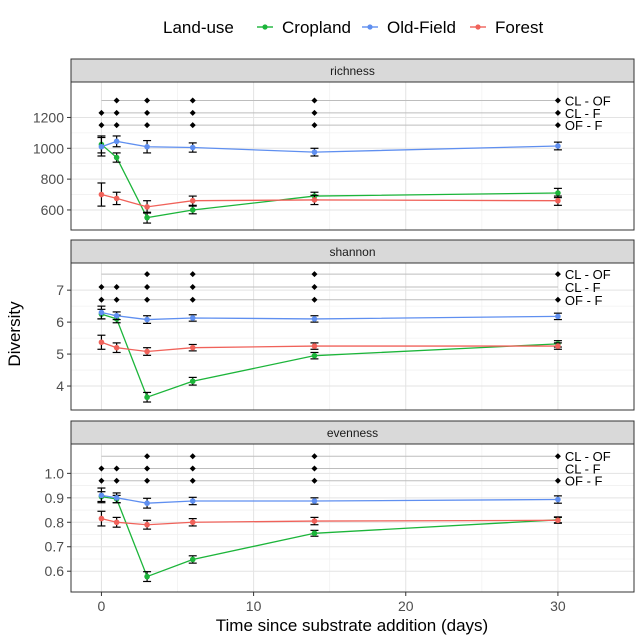 The height and width of the screenshot is (642, 642). I want to click on y-tick-label: 1.0, so click(55, 473).